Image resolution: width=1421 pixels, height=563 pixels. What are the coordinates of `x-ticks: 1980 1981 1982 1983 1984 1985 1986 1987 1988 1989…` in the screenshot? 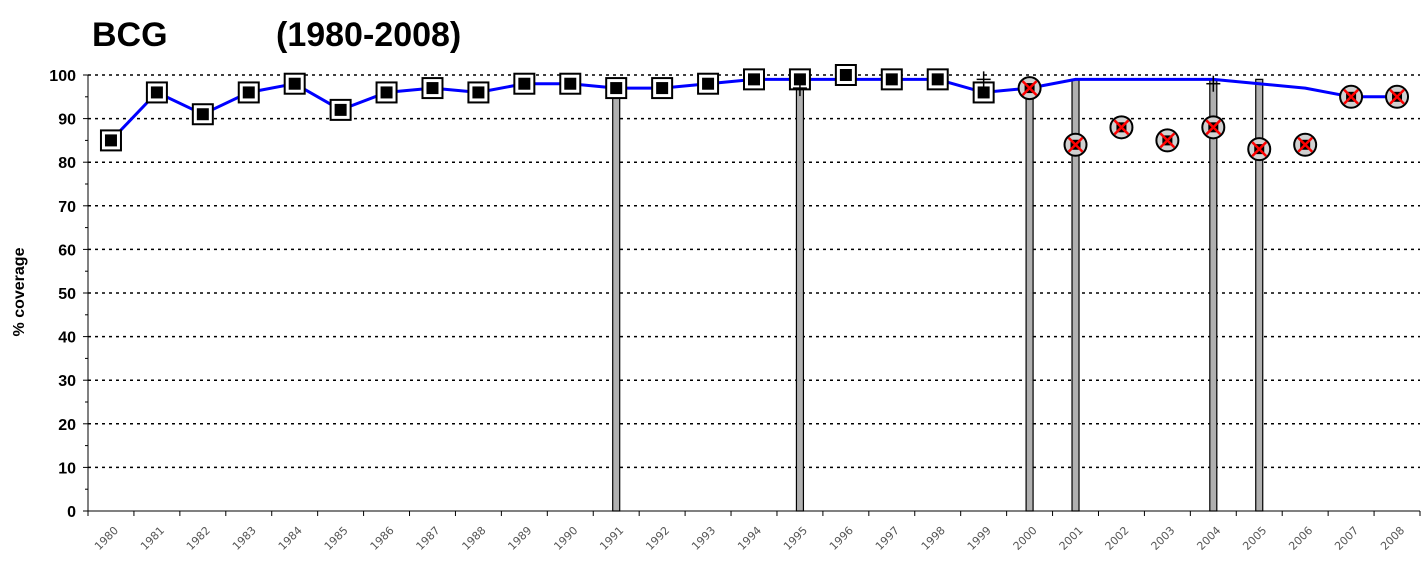 It's located at (754, 532).